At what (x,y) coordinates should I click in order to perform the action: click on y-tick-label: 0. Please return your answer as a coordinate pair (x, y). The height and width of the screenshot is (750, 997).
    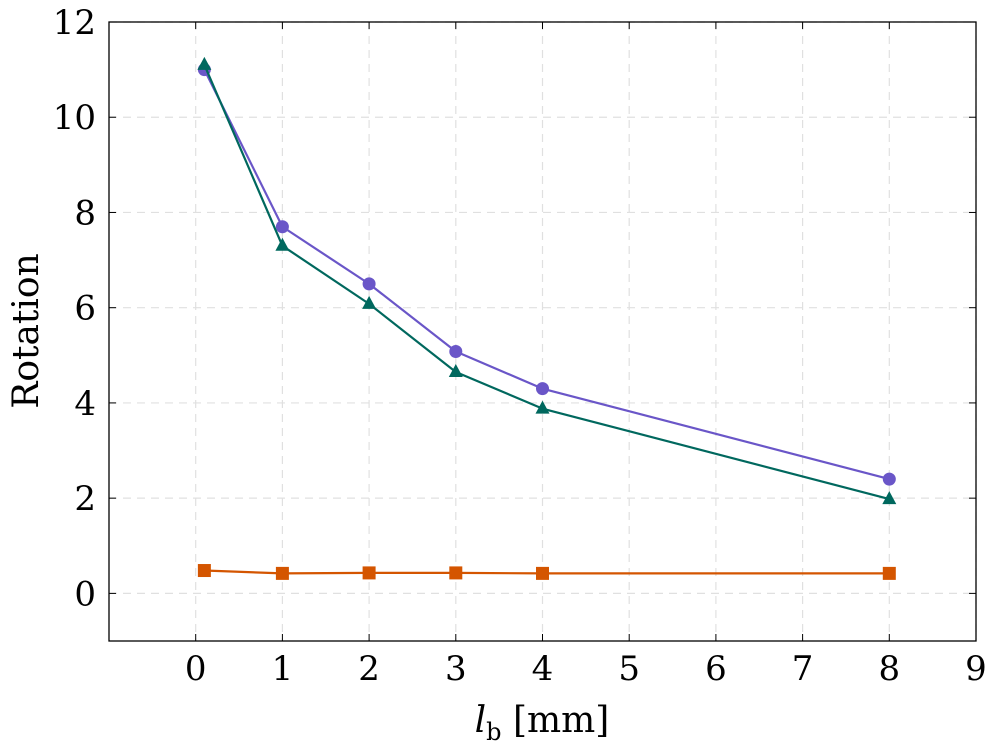
    Looking at the image, I should click on (85, 594).